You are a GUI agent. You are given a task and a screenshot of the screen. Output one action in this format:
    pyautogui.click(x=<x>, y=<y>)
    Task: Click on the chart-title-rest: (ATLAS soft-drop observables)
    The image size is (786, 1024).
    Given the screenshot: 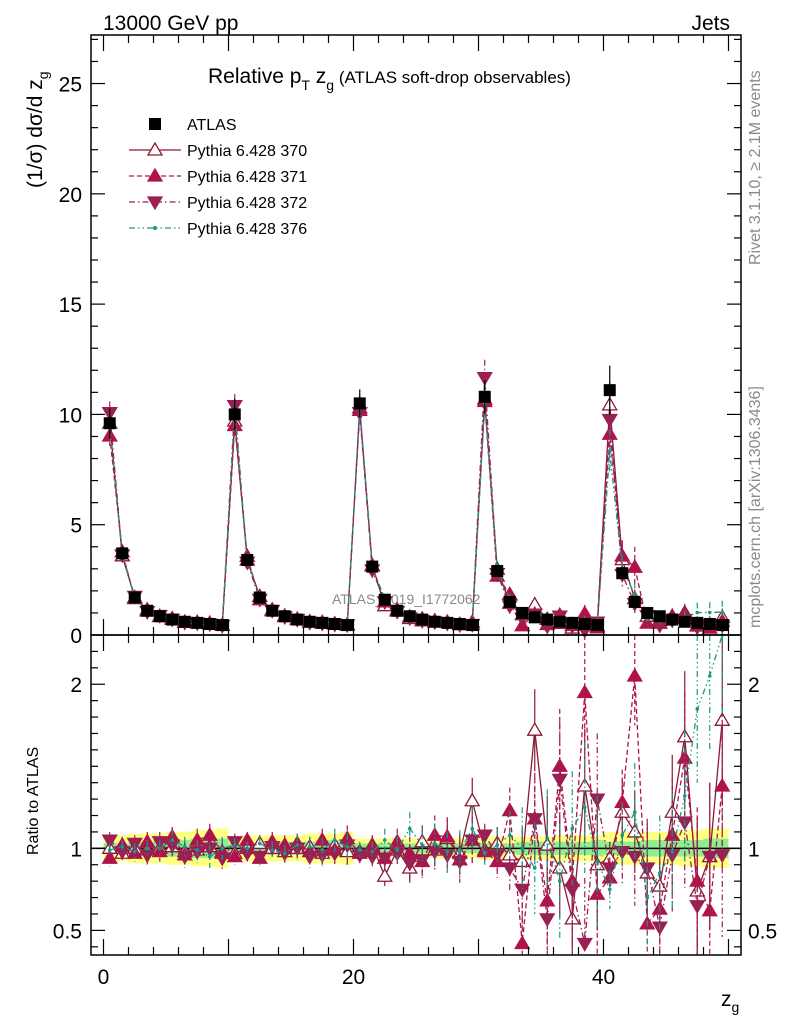 What is the action you would take?
    pyautogui.click(x=452, y=77)
    